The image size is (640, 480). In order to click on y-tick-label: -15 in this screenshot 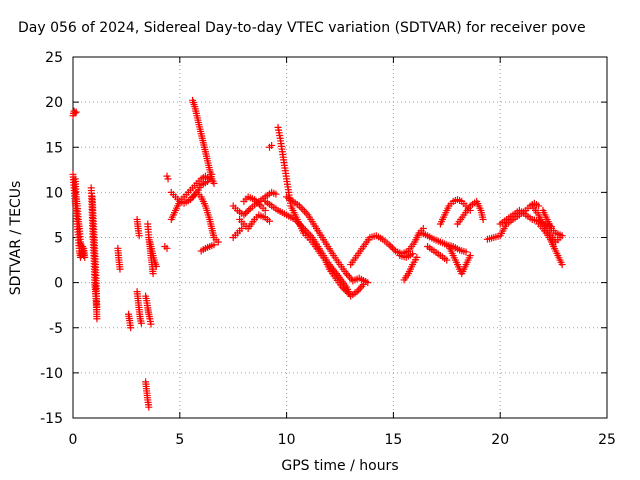, I will do `click(51, 419)`.